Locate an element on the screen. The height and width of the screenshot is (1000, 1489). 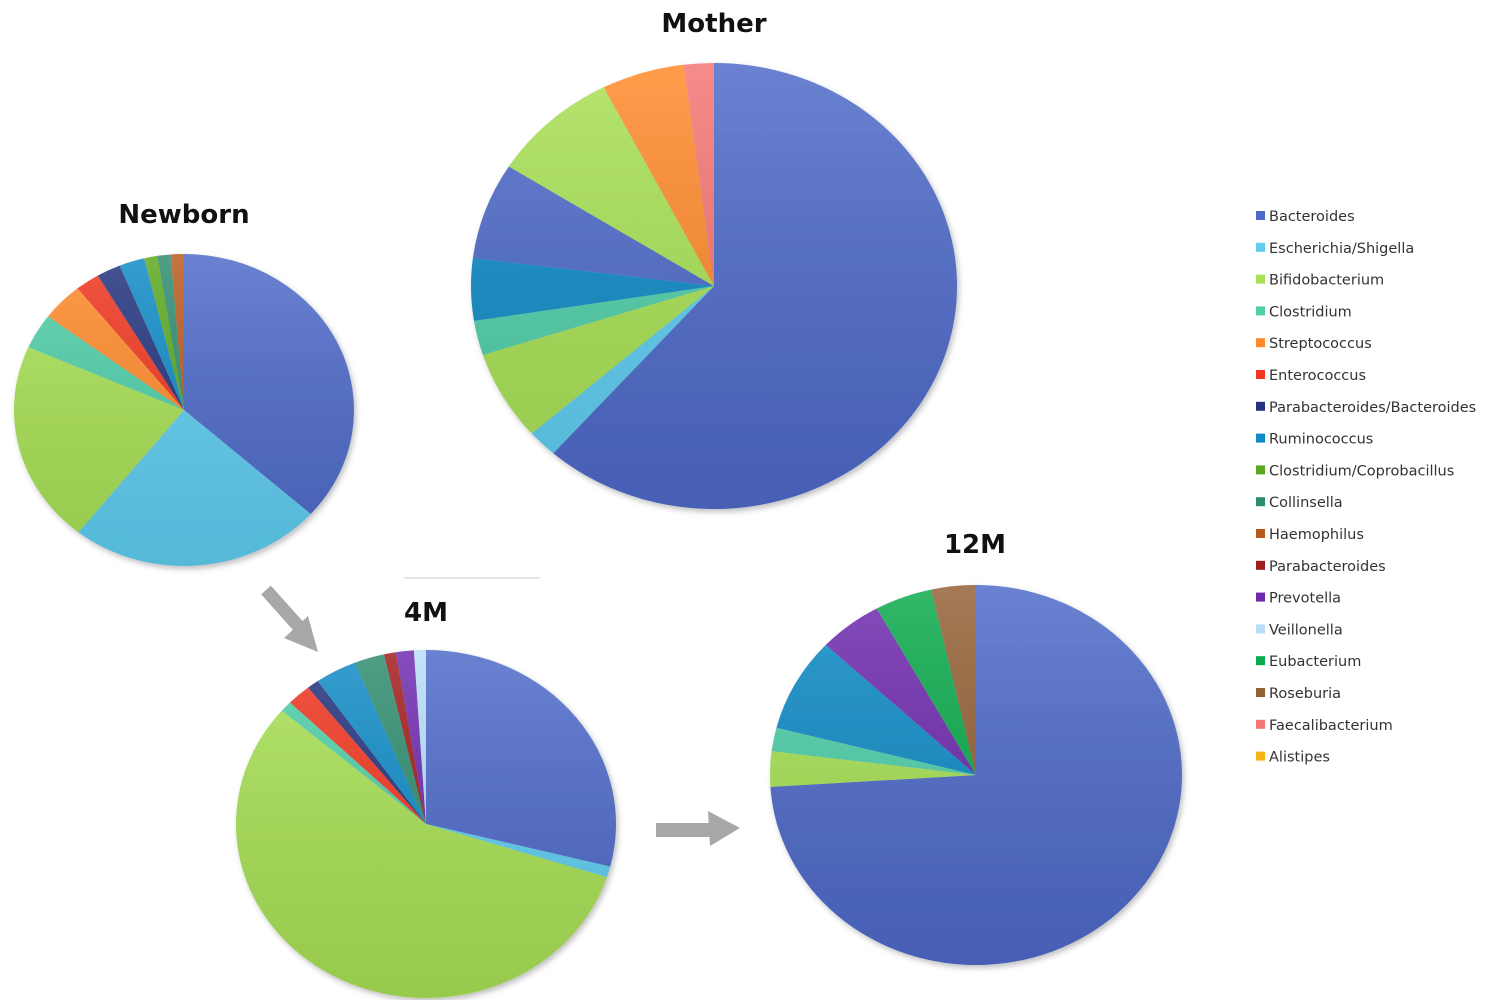
legend-swatch-clostridium-coprobacillus is located at coordinates (1260, 470).